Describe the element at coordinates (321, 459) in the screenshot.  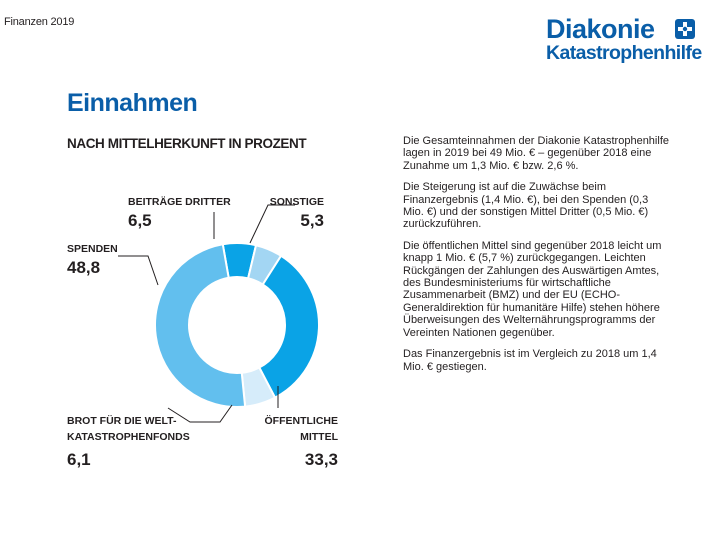
I see `label-oeffentliche-value: 33,3` at that location.